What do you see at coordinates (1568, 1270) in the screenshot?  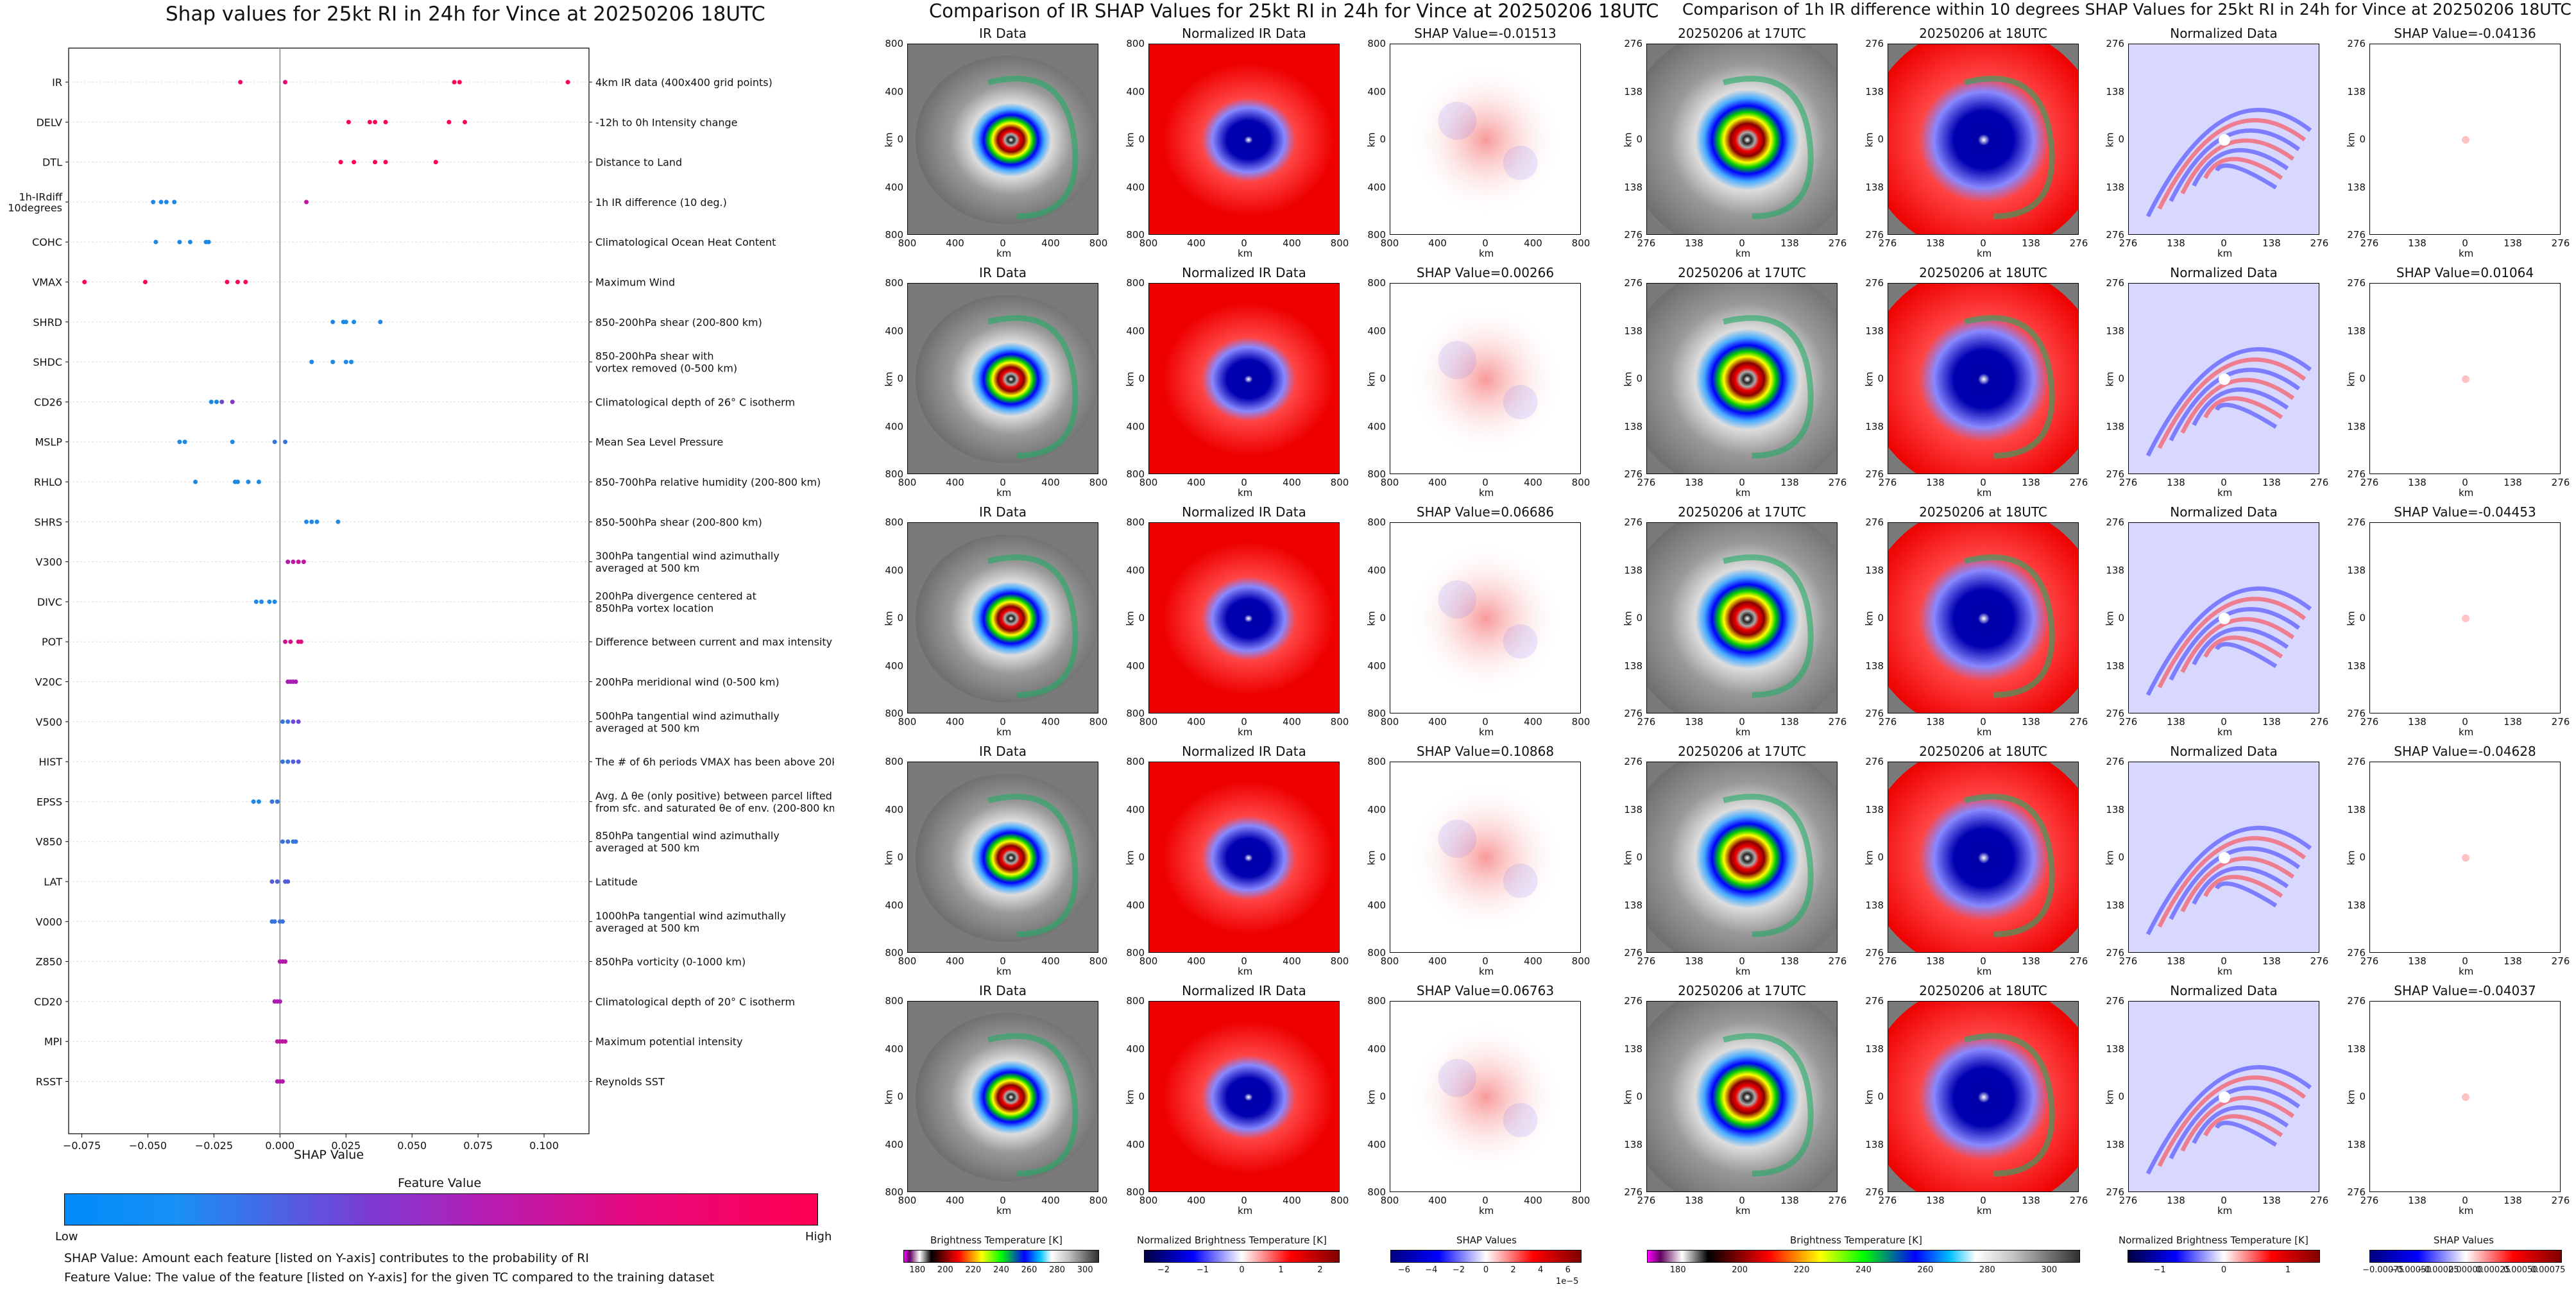 I see `colorbar-tick-label: 6` at bounding box center [1568, 1270].